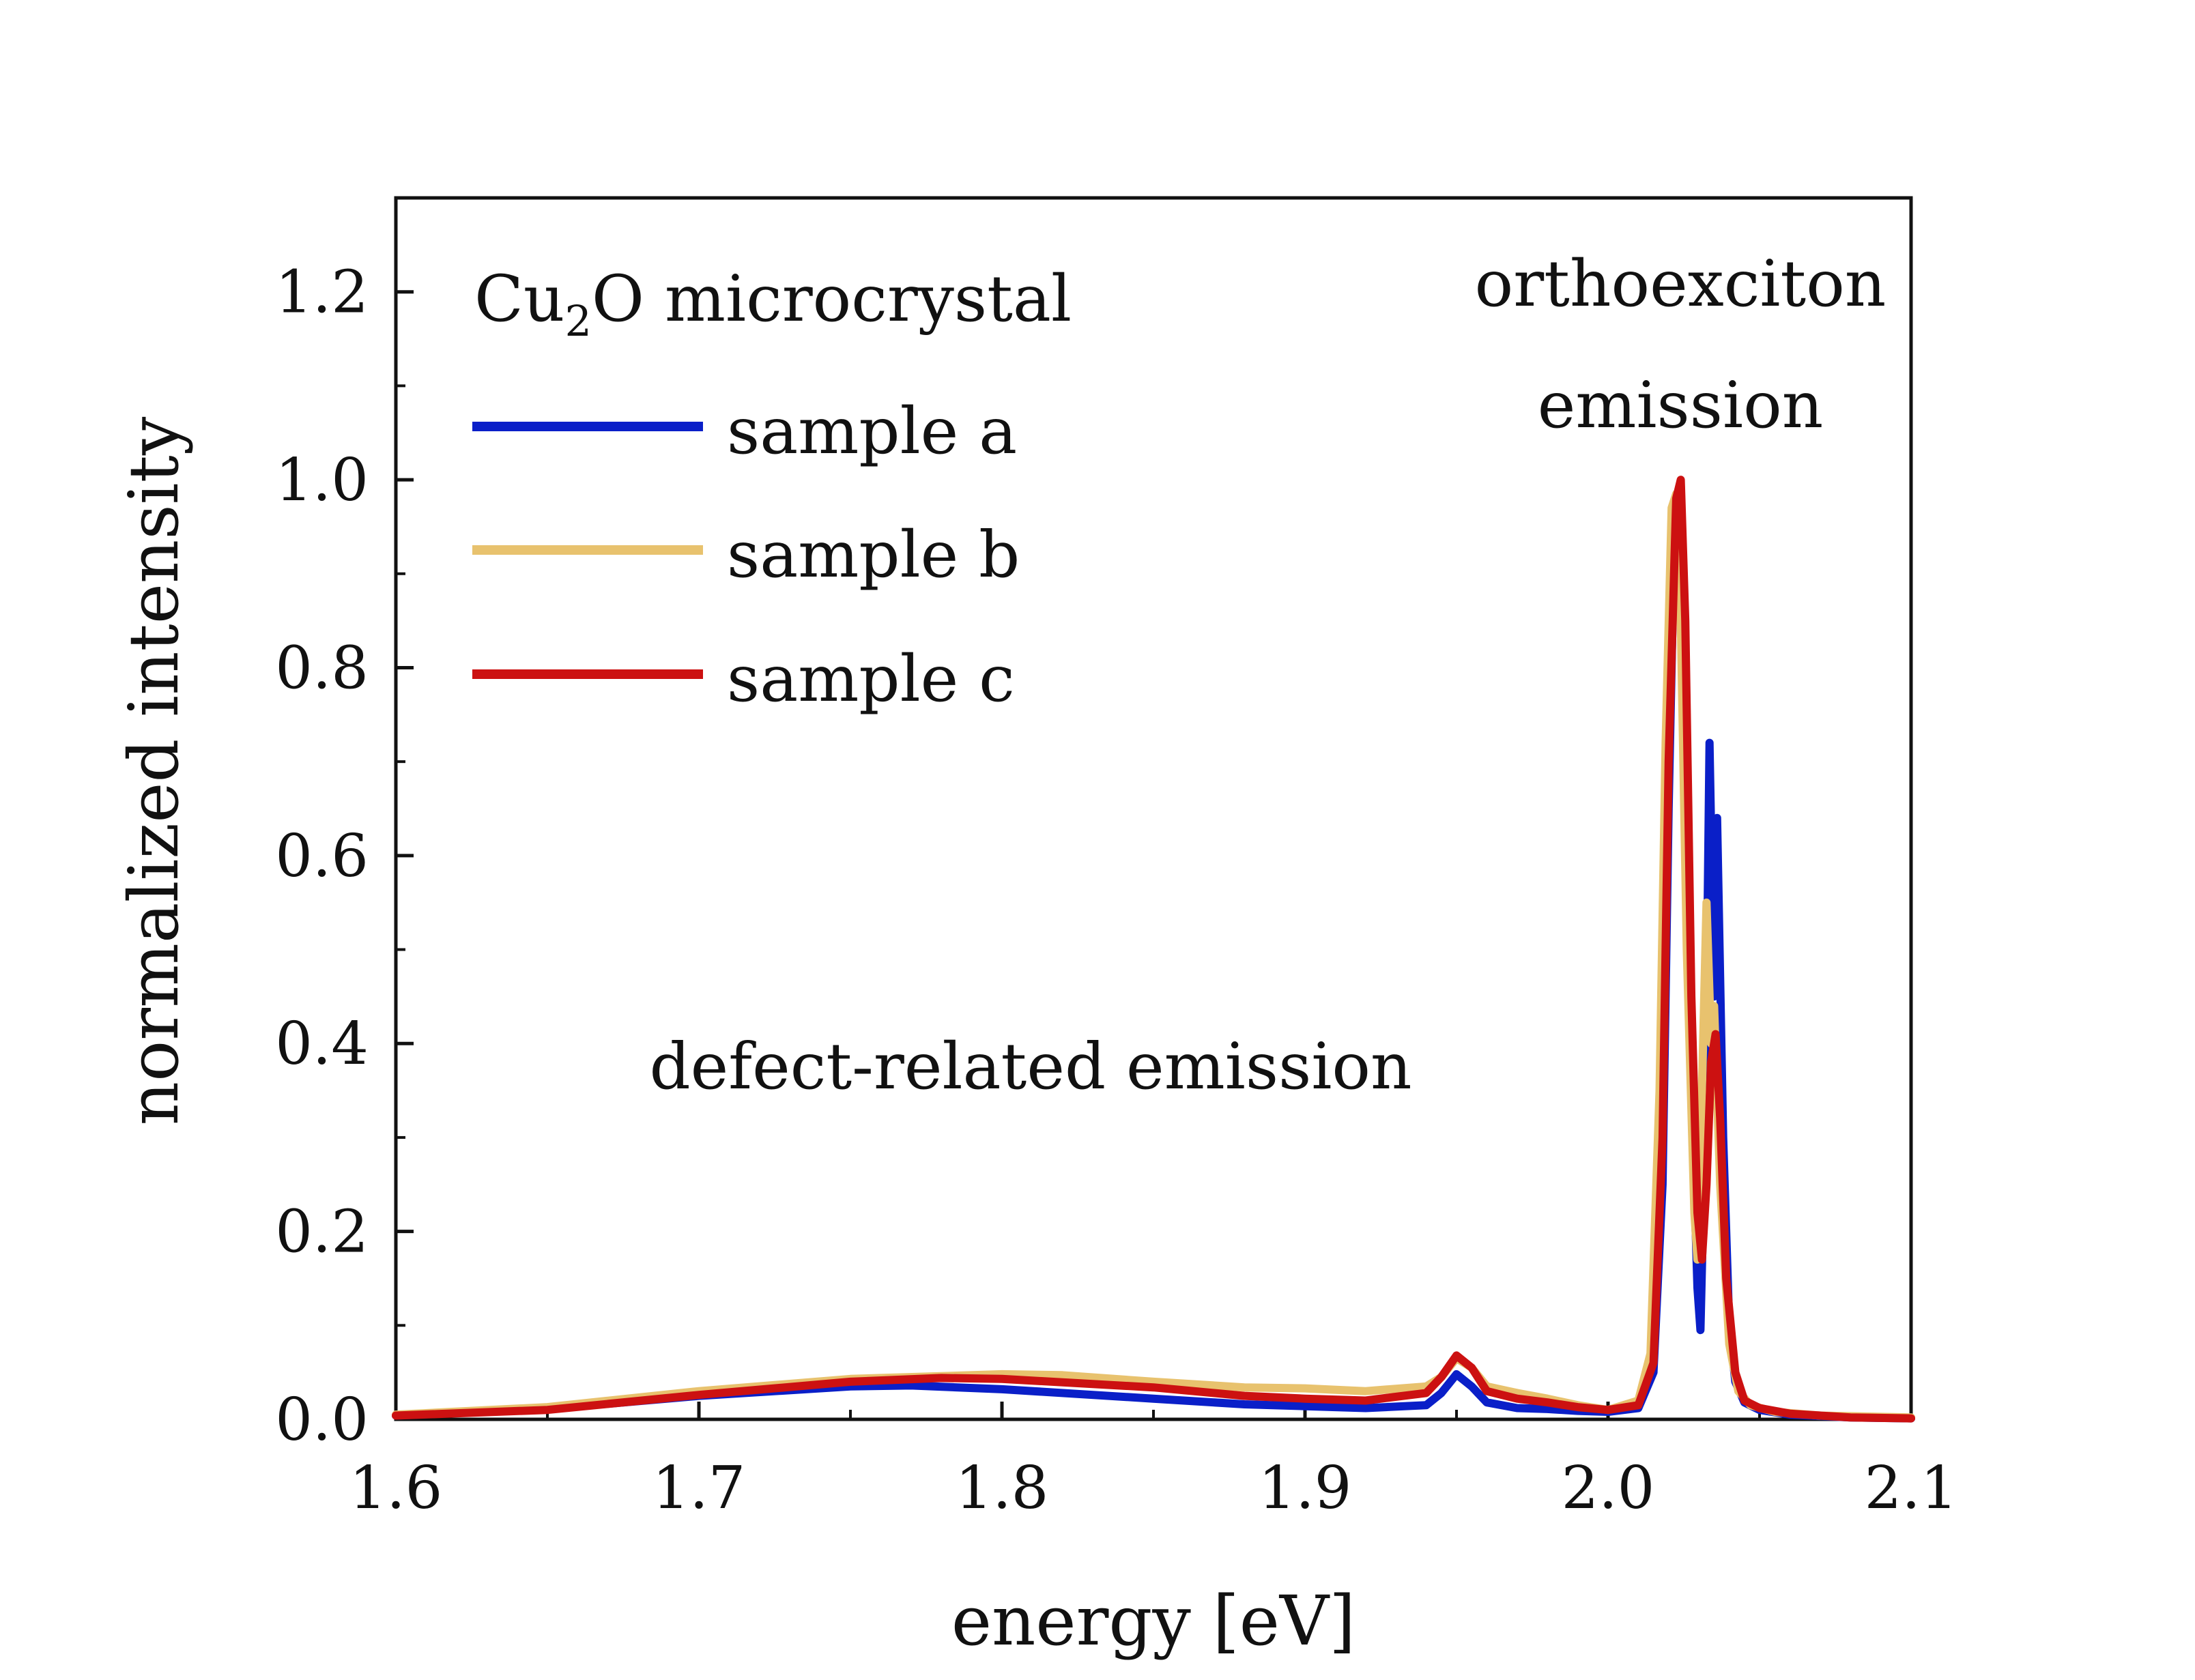 Image resolution: width=2195 pixels, height=1680 pixels. What do you see at coordinates (577, 321) in the screenshot?
I see `legend-title-sub: 2` at bounding box center [577, 321].